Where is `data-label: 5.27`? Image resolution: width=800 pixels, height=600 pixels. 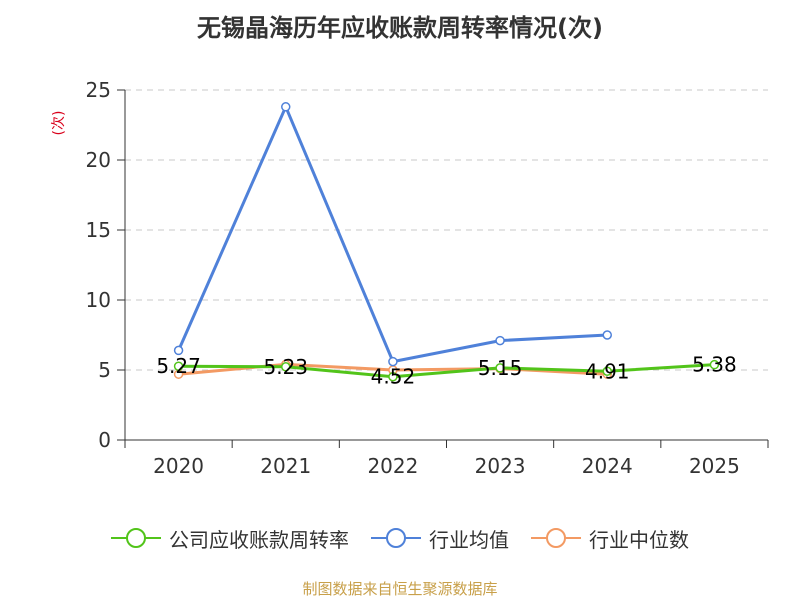
data-label: 5.27 is located at coordinates (178, 366).